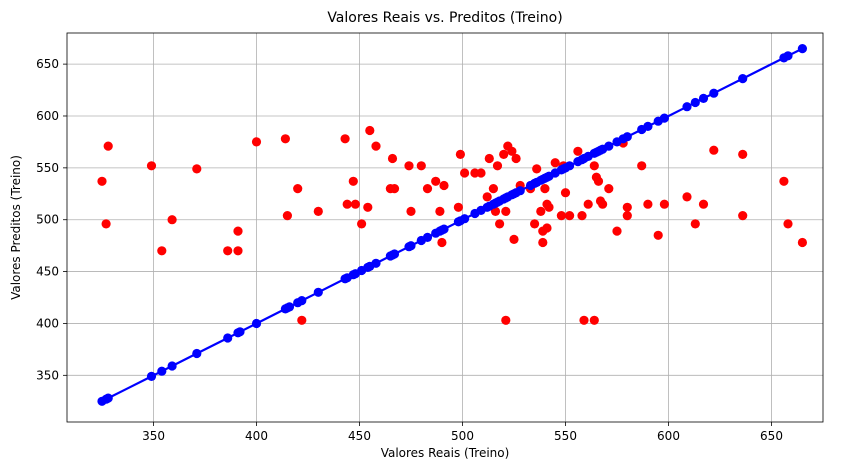 Image resolution: width=850 pixels, height=470 pixels. Describe the element at coordinates (47, 168) in the screenshot. I see `y-tick-label: 550` at that location.